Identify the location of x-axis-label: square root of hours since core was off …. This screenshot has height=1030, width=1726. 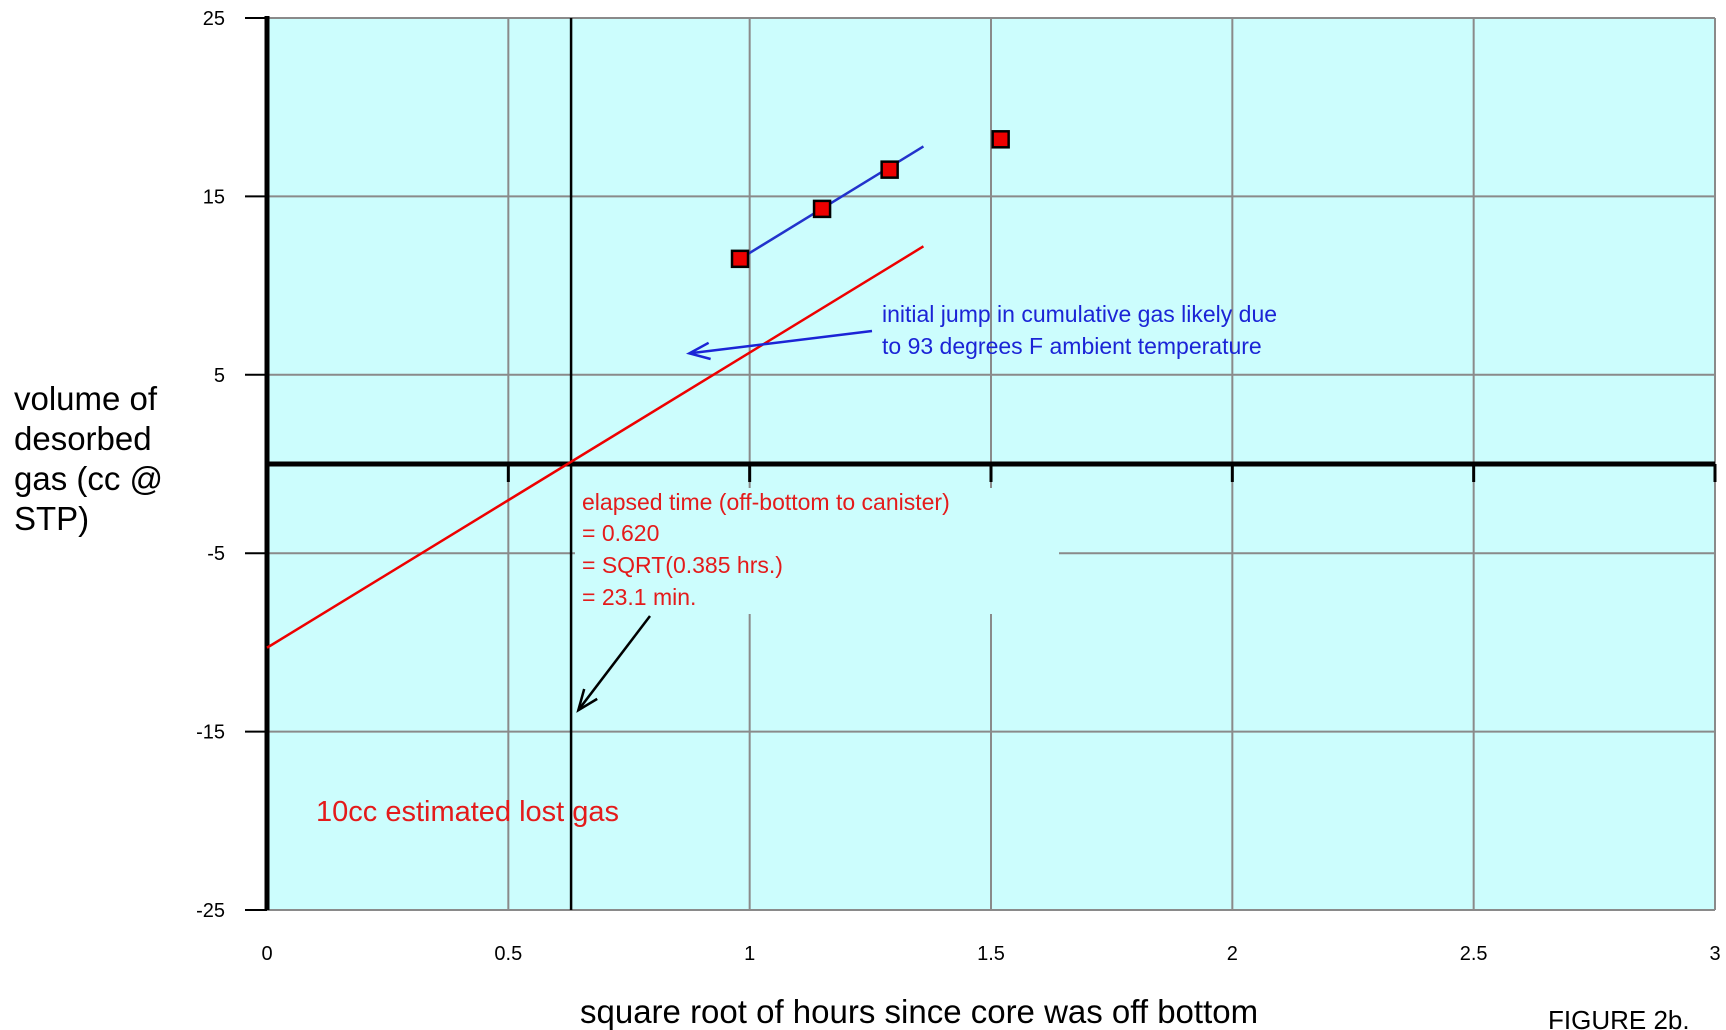
(919, 1011).